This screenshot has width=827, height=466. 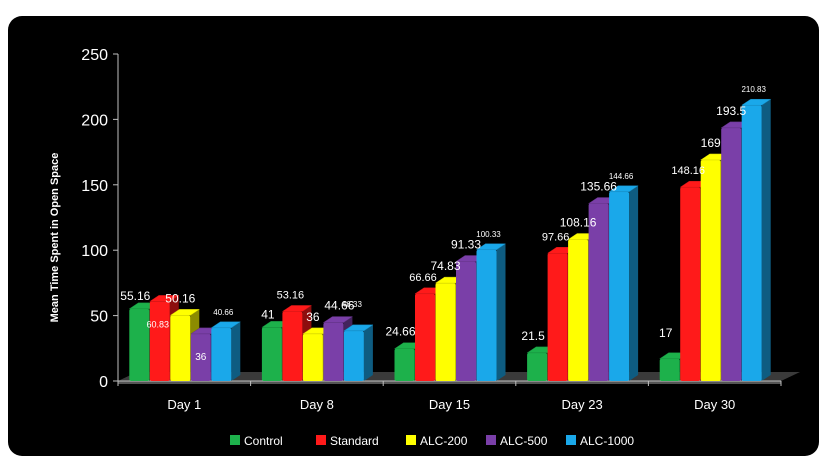 I want to click on data-label: 135.66, so click(x=598, y=187).